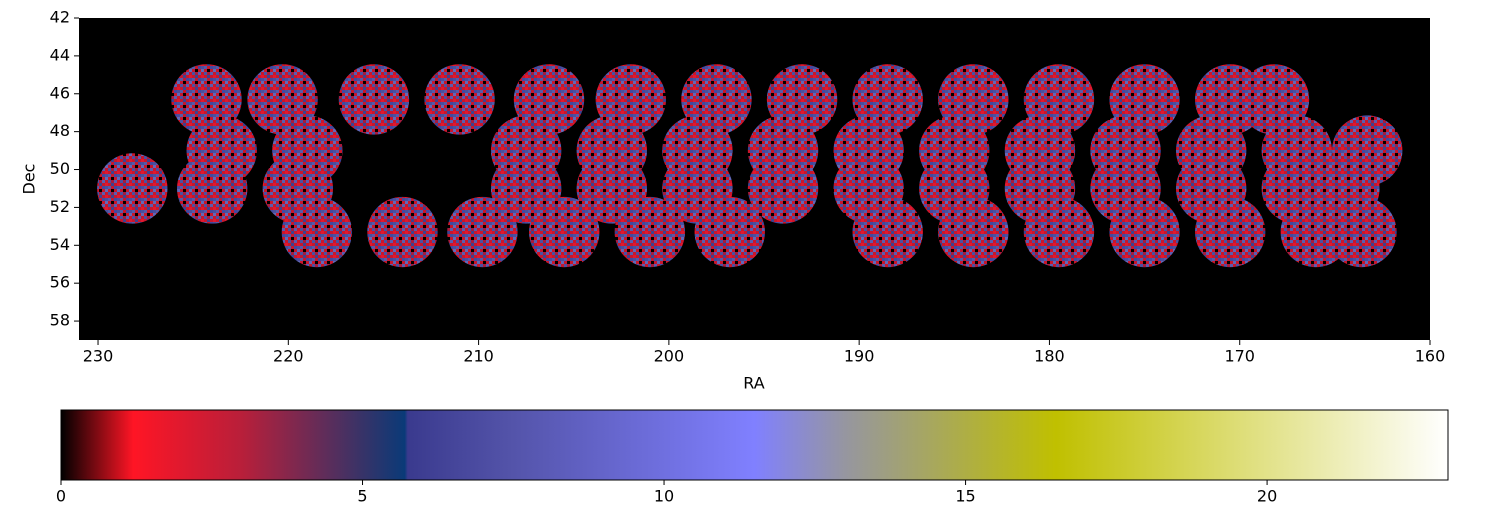 This screenshot has height=523, width=1500. I want to click on y-axis-label: Dec, so click(29, 179).